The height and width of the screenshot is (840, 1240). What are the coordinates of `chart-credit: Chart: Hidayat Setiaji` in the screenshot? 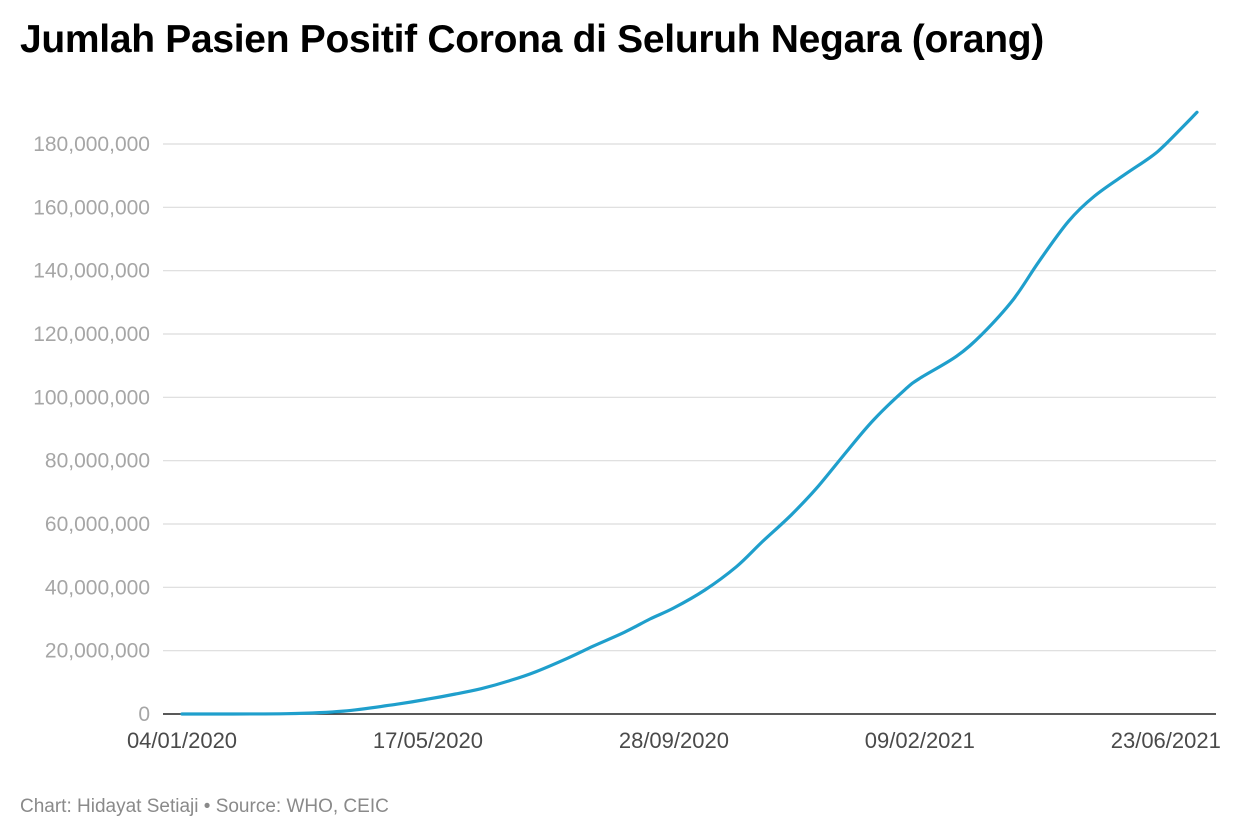 It's located at (109, 806).